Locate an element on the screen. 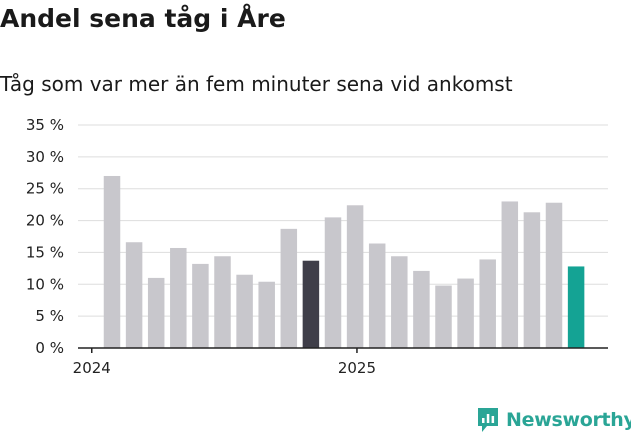 The image size is (631, 439). brand-name: Newsworthy is located at coordinates (568, 420).